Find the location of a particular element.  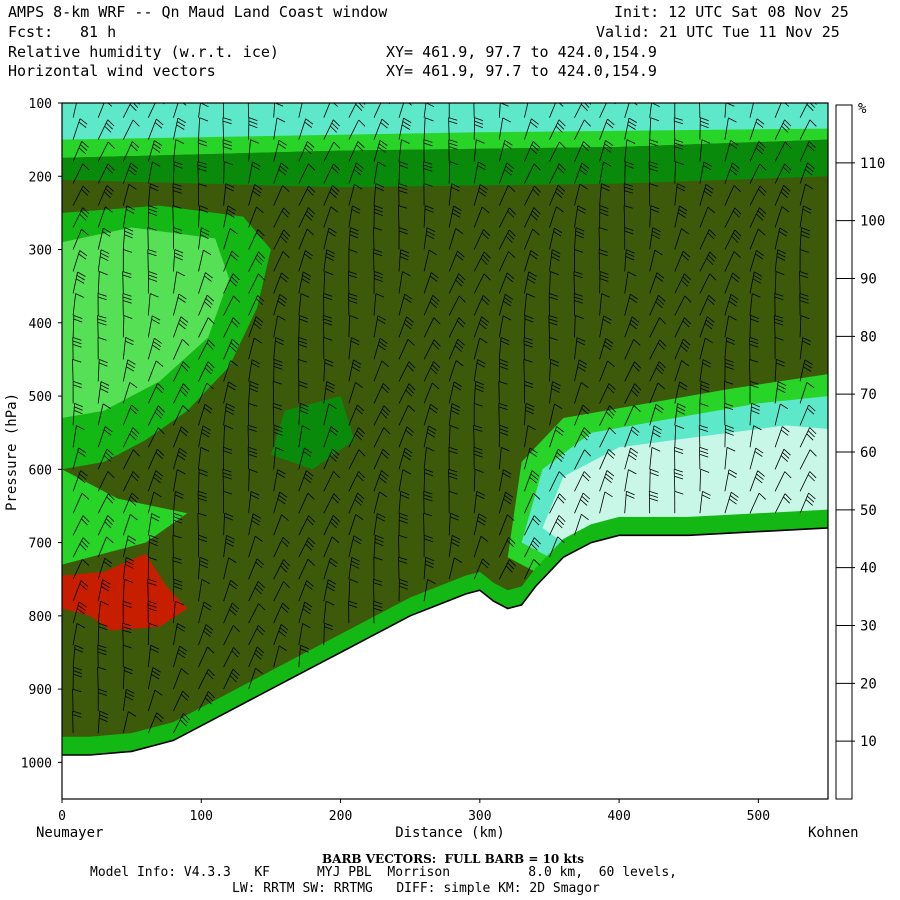

y-tick-label: 100 is located at coordinates (40, 104).